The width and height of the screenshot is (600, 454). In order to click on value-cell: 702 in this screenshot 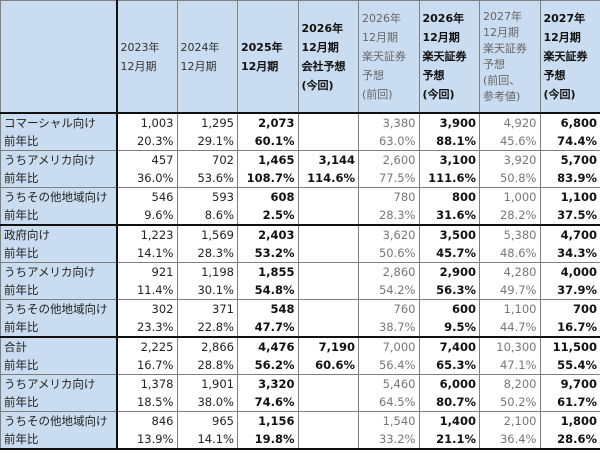, I will do `click(207, 159)`.